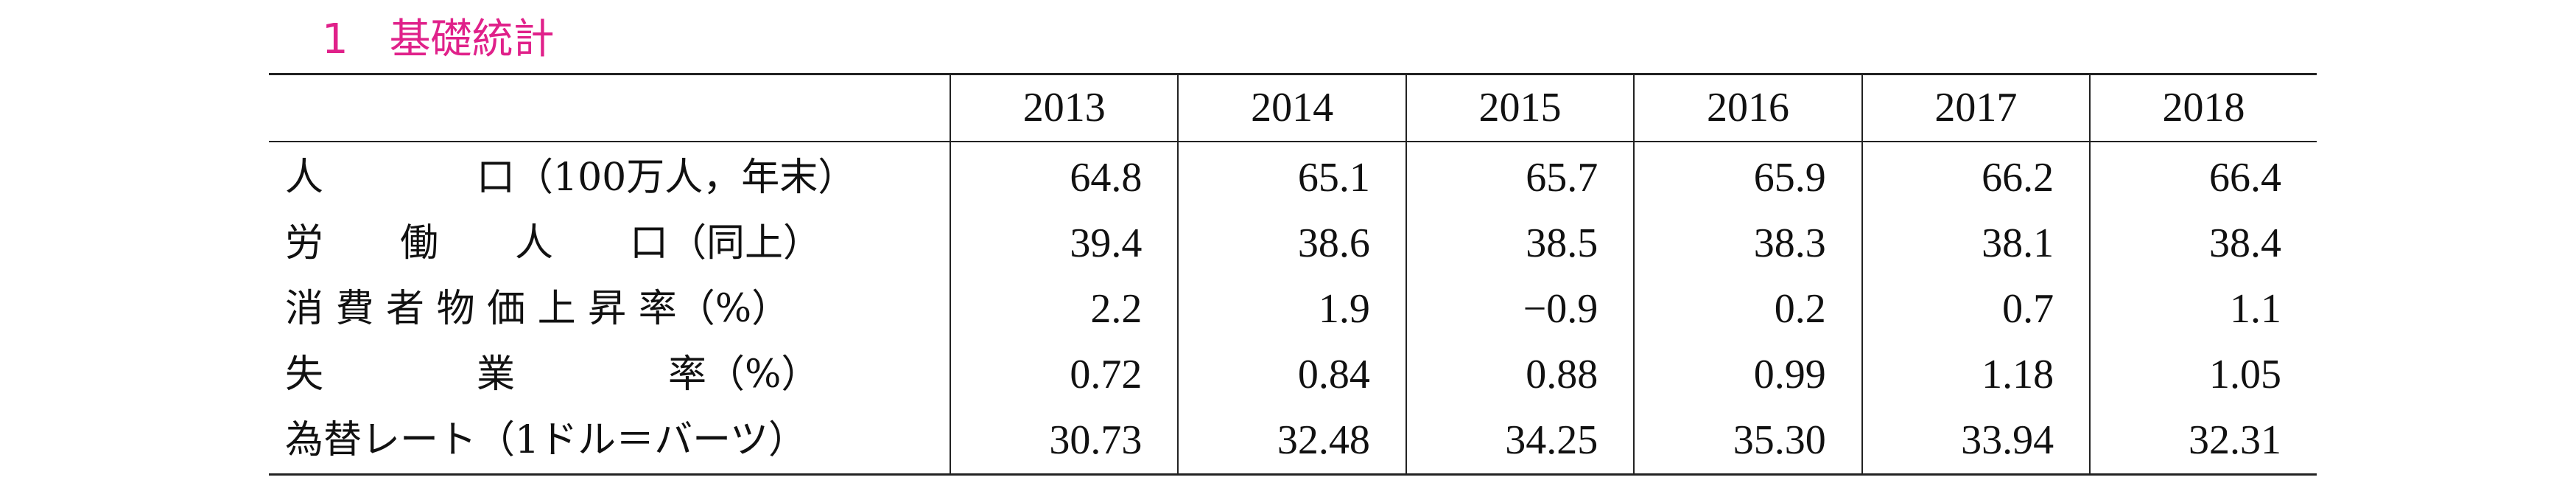  What do you see at coordinates (1520, 176) in the screenshot?
I see `value-cell: 65.7` at bounding box center [1520, 176].